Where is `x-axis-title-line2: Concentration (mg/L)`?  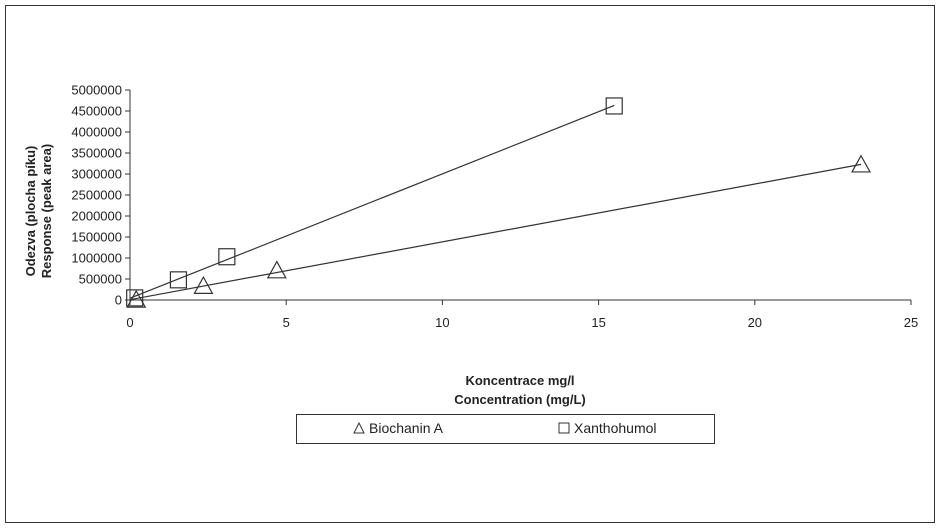 x-axis-title-line2: Concentration (mg/L) is located at coordinates (519, 399).